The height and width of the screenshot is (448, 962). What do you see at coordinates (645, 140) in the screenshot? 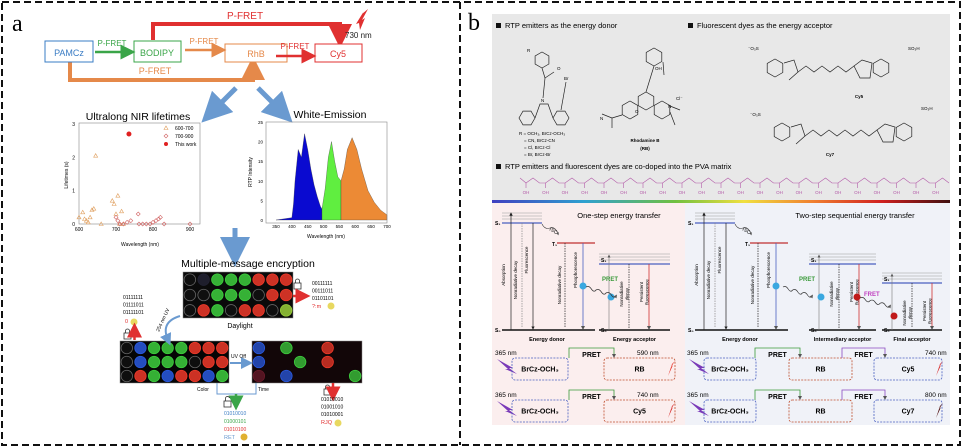
I see `rb-name: Rhodamine B` at bounding box center [645, 140].